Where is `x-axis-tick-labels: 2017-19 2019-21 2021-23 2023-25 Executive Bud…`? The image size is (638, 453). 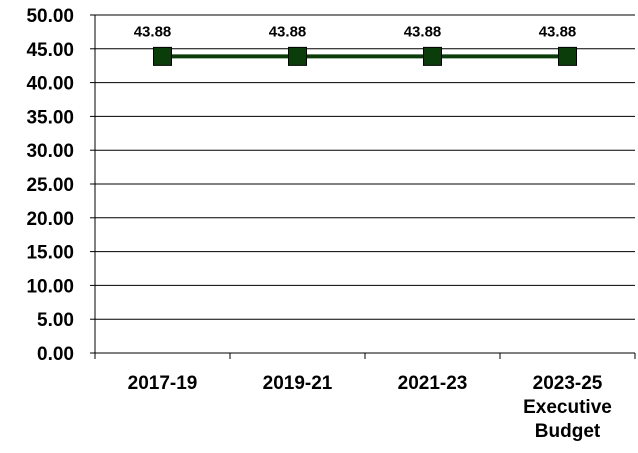
x-axis-tick-labels: 2017-19 2019-21 2021-23 2023-25 Executive Bud… is located at coordinates (370, 407).